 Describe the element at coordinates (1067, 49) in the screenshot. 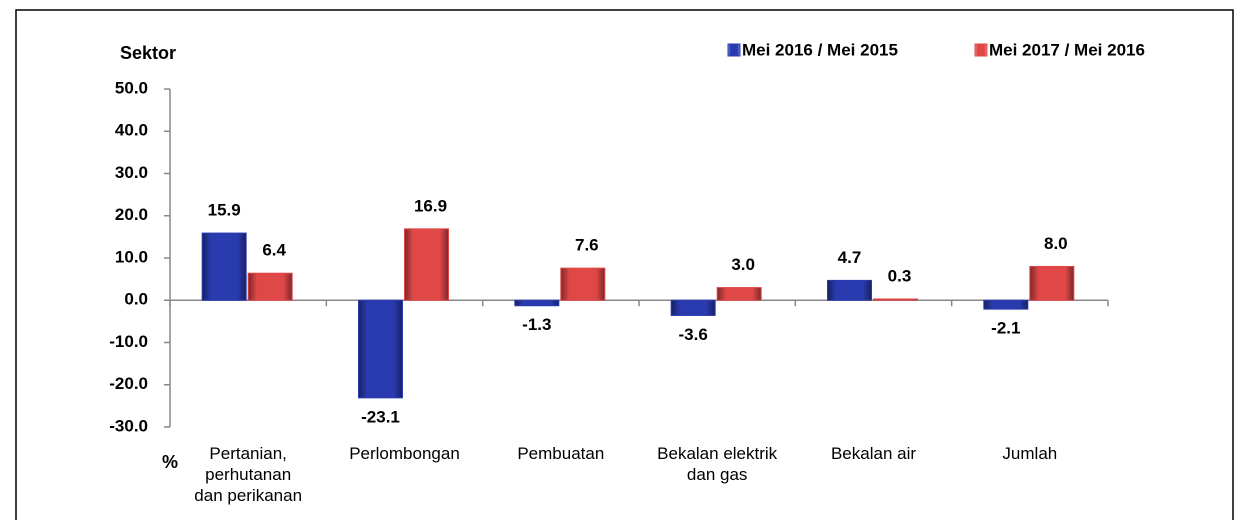

I see `legend-label: Mei 2017 / Mei 2016` at that location.